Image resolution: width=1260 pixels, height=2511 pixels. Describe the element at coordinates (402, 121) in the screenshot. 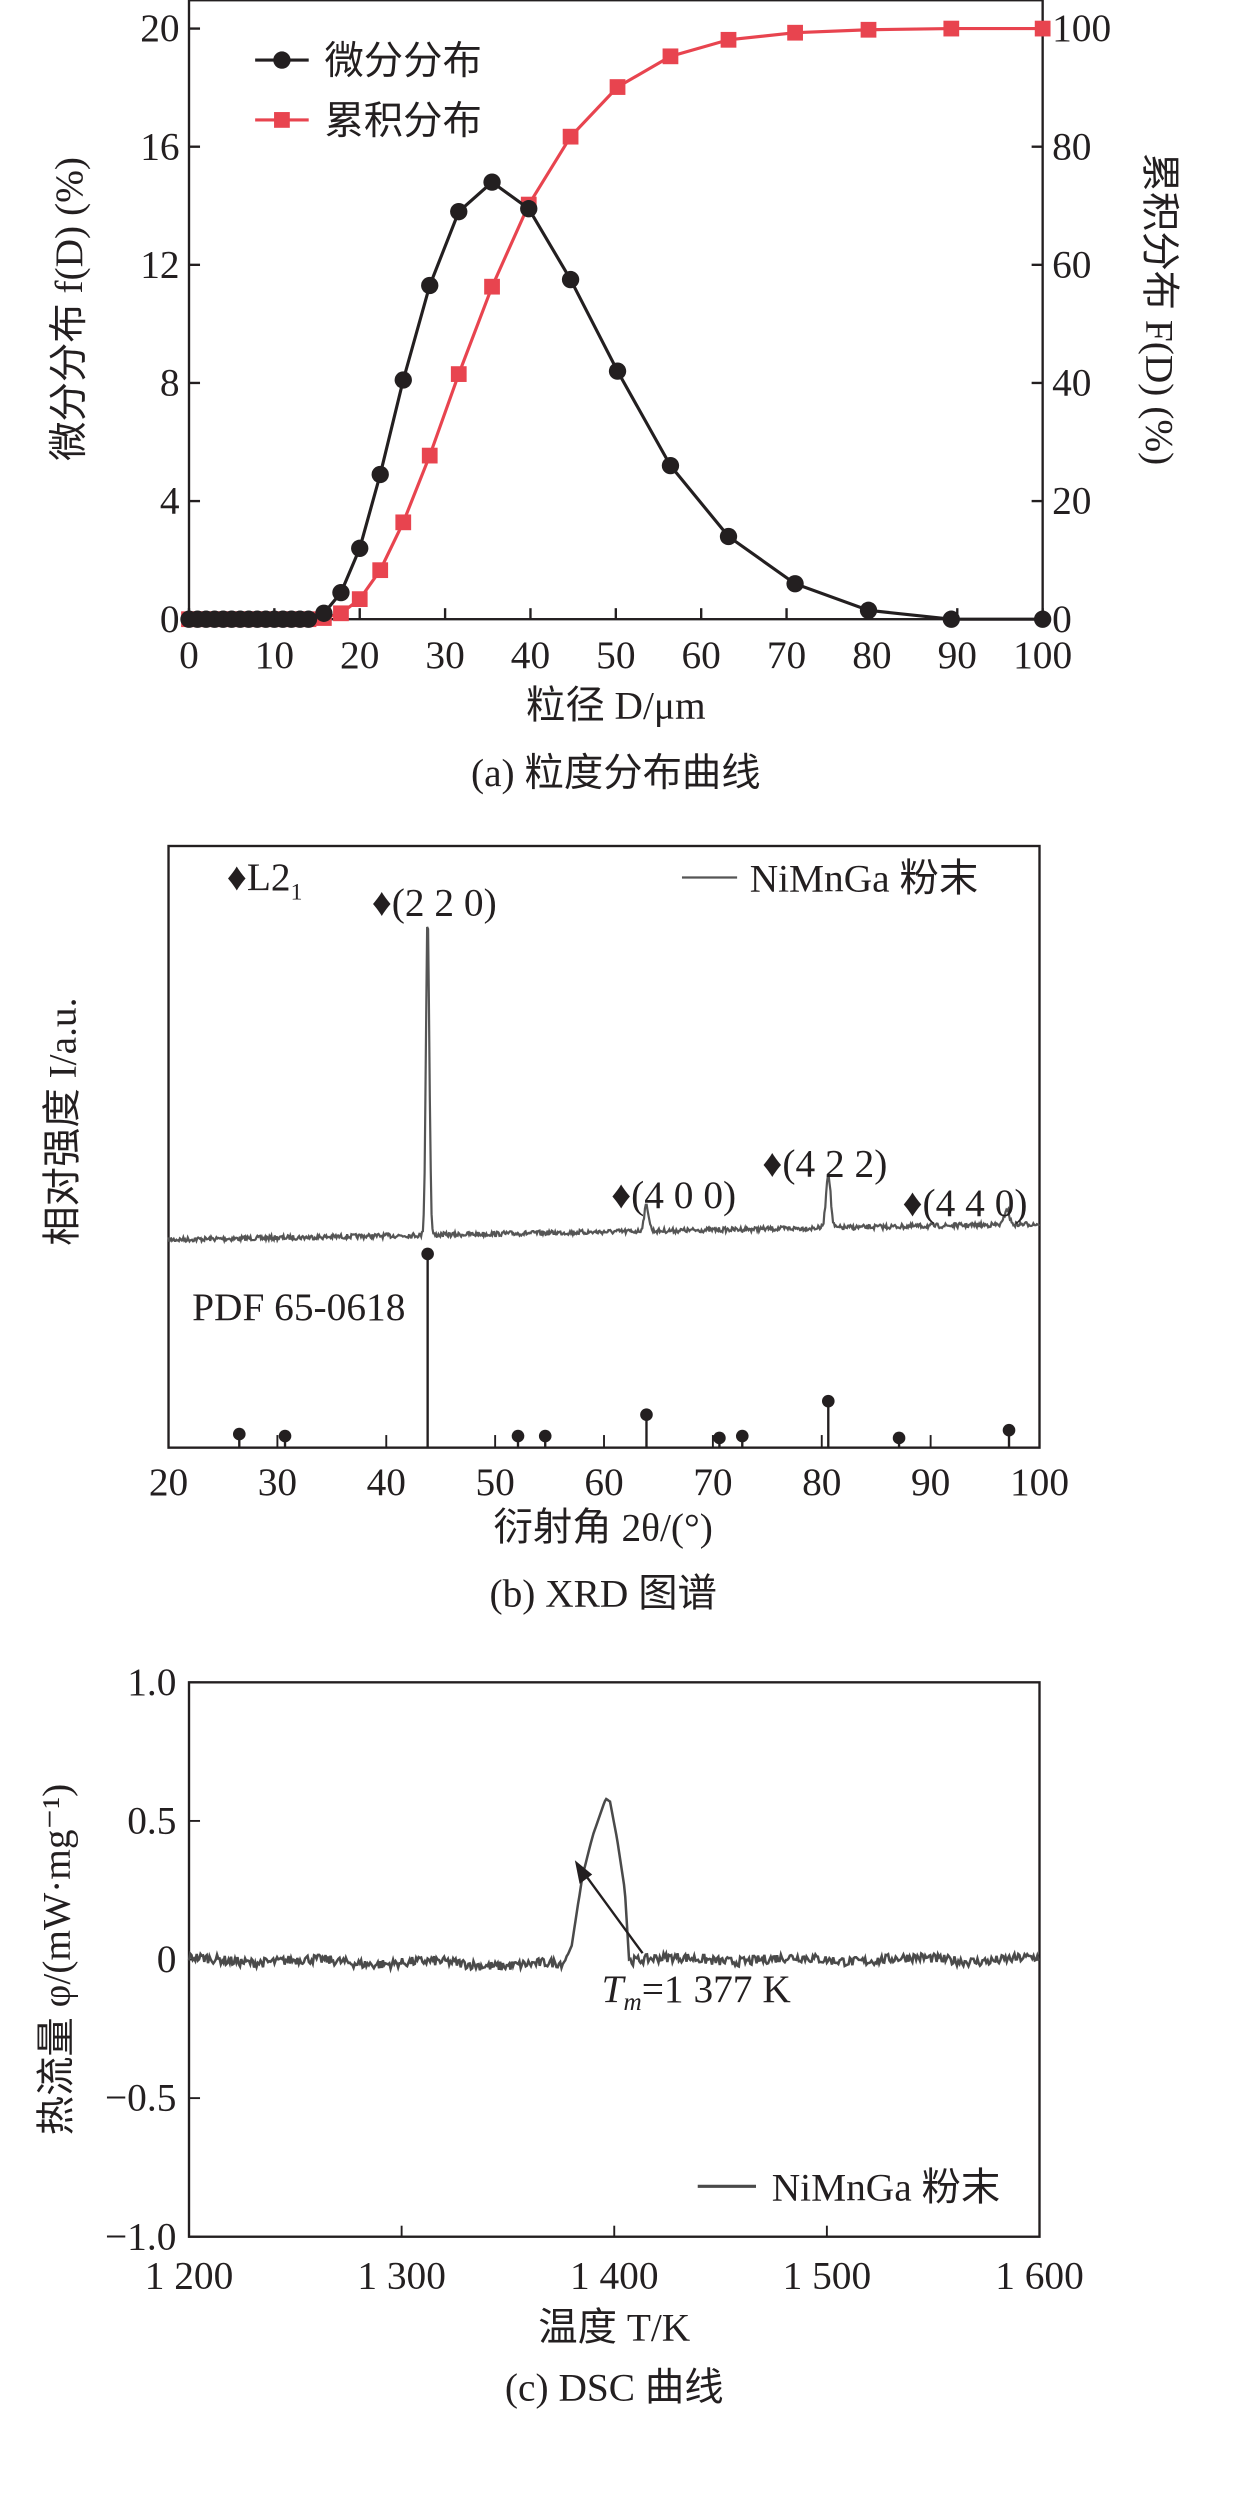

I see `legend-label-cumulative: 累积分布` at that location.